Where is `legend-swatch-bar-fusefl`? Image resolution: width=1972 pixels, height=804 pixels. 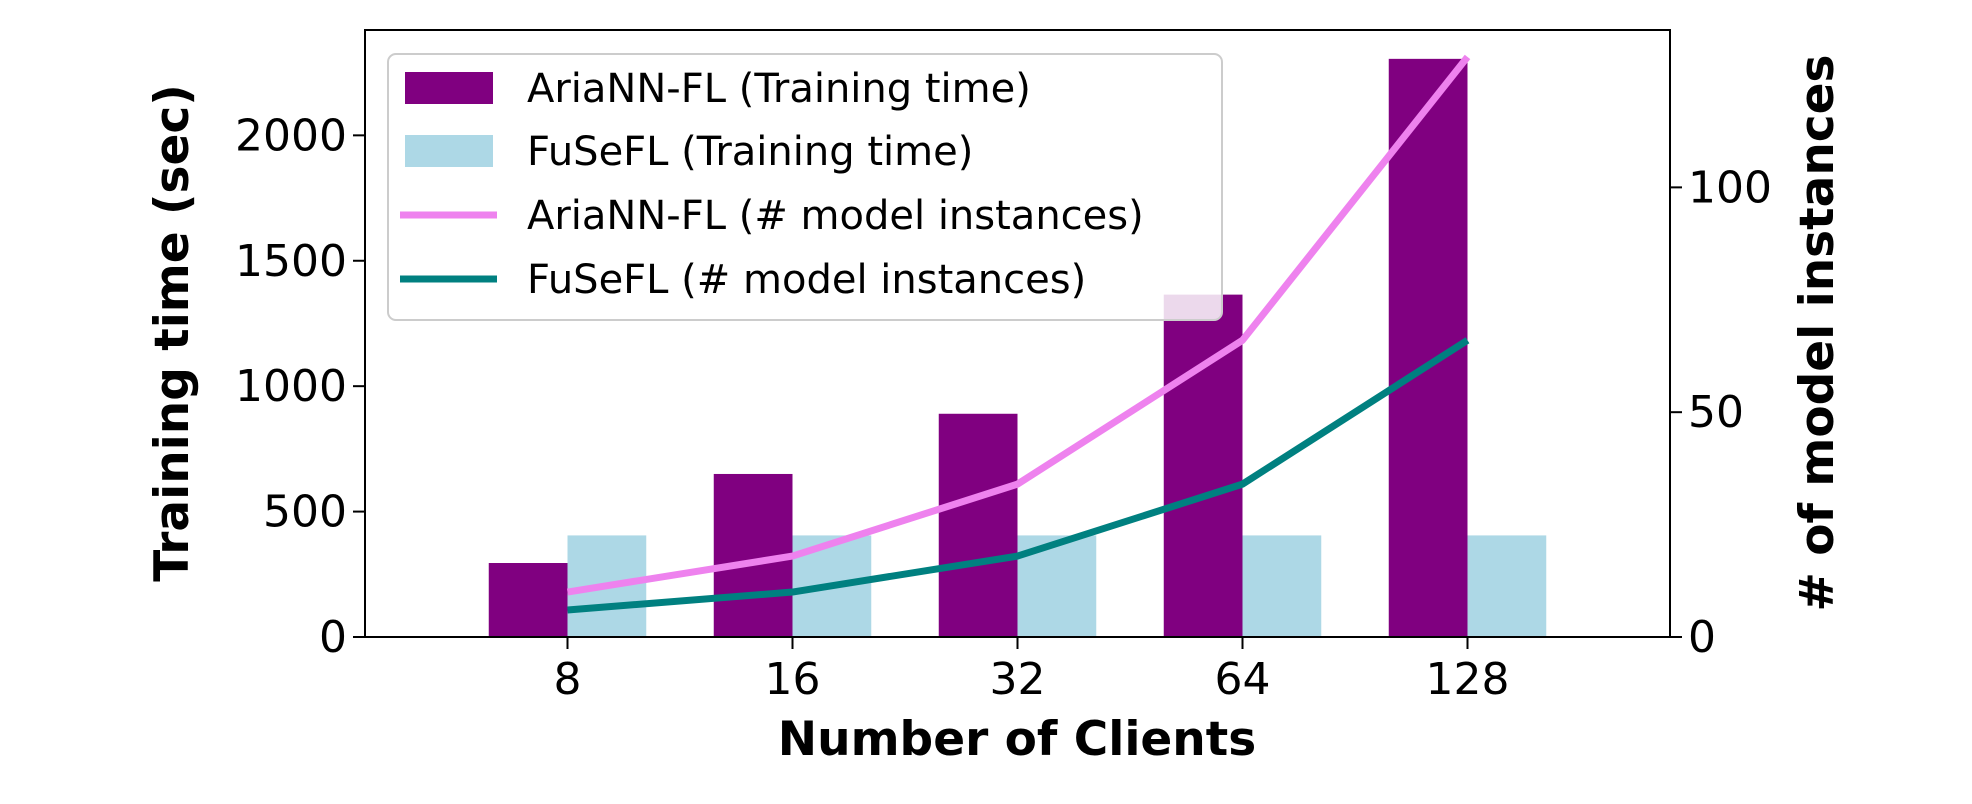 legend-swatch-bar-fusefl is located at coordinates (449, 151).